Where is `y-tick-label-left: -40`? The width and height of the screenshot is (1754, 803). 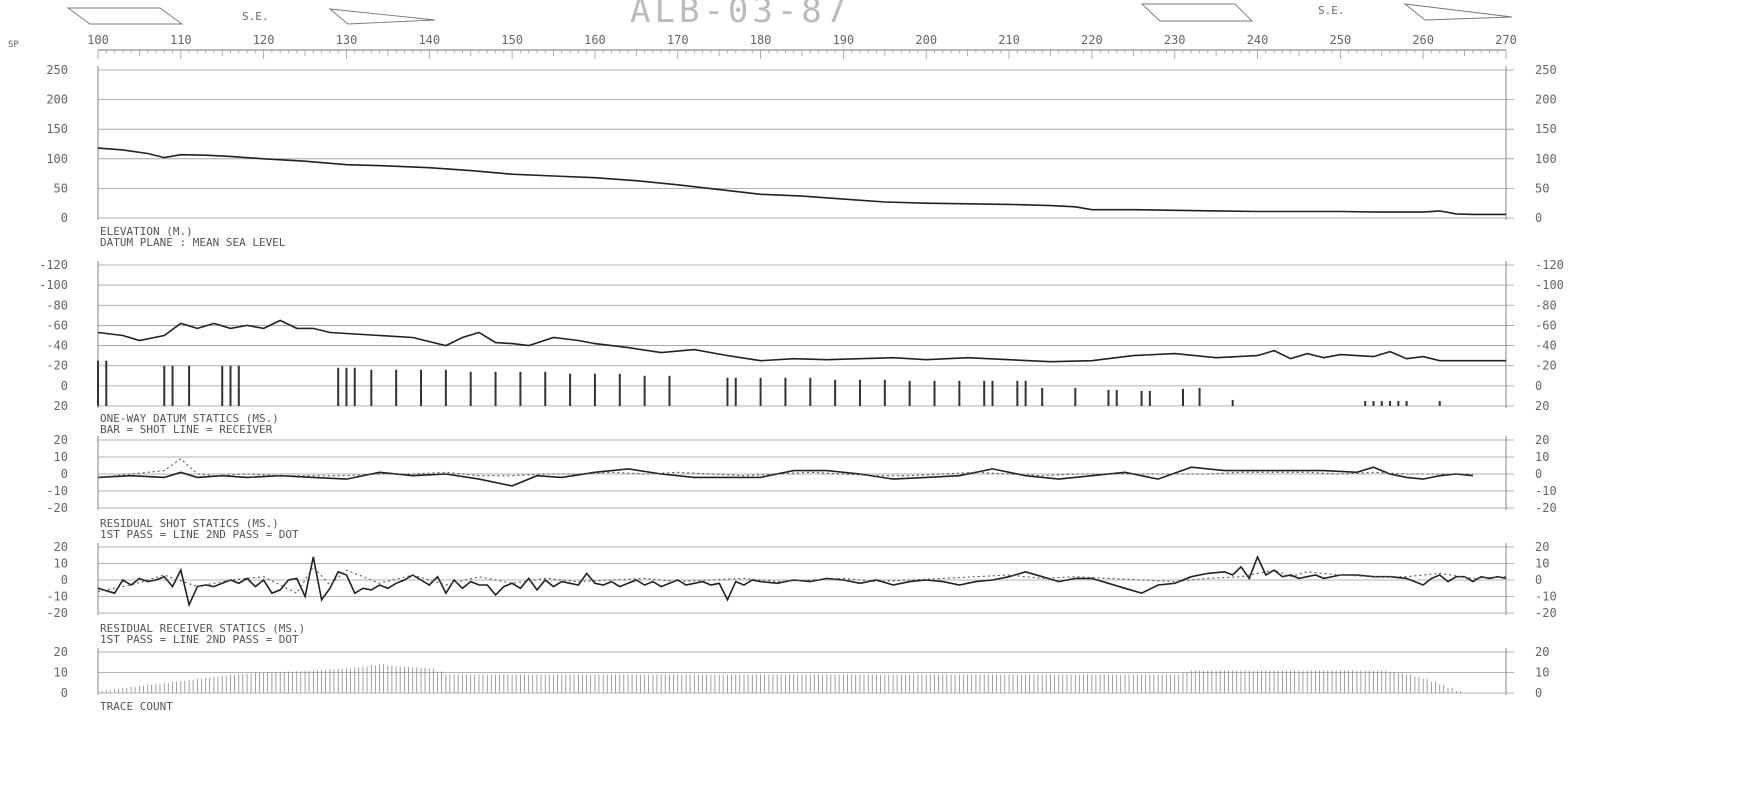 y-tick-label-left: -40 is located at coordinates (57, 346).